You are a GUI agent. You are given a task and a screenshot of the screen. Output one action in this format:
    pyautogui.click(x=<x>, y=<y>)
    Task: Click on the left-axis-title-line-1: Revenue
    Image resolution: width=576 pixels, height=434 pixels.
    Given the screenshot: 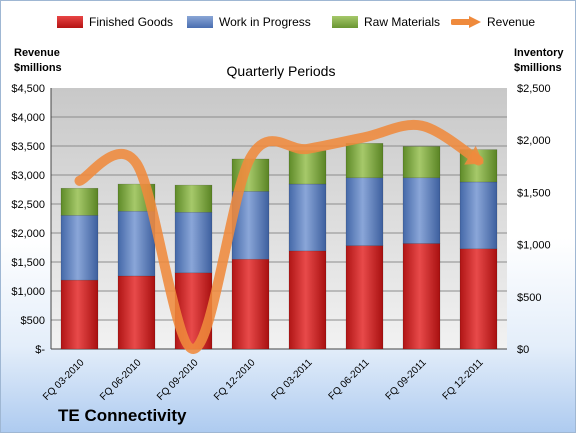 What is the action you would take?
    pyautogui.click(x=37, y=53)
    